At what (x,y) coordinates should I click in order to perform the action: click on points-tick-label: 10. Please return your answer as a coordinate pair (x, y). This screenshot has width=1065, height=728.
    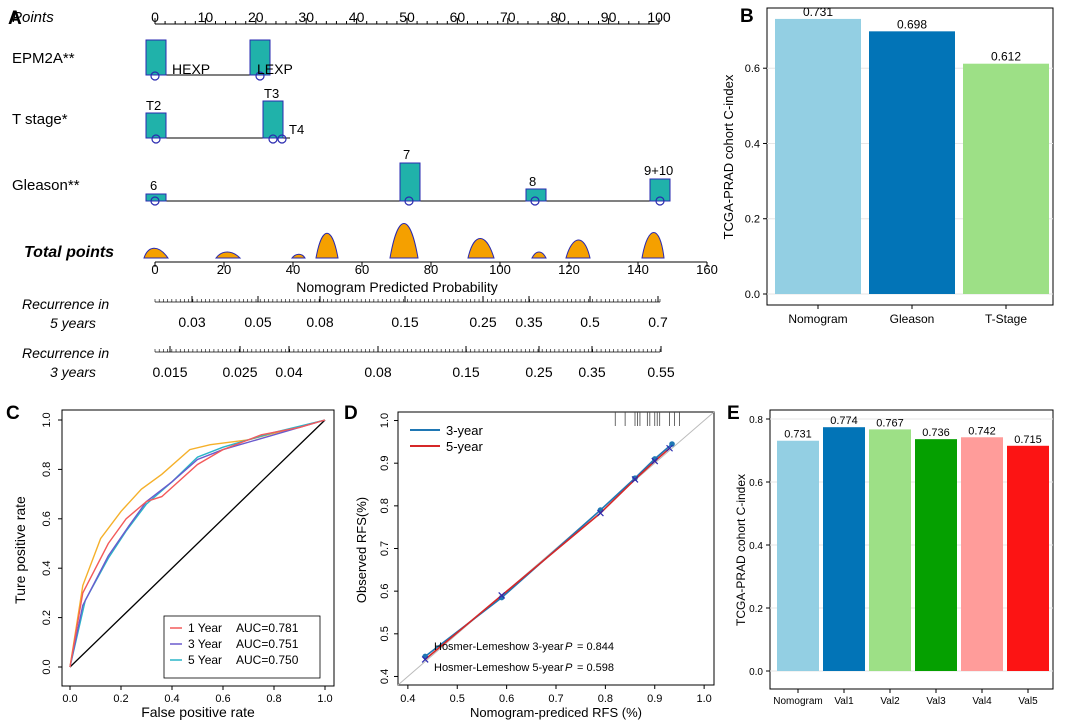
    Looking at the image, I should click on (206, 17).